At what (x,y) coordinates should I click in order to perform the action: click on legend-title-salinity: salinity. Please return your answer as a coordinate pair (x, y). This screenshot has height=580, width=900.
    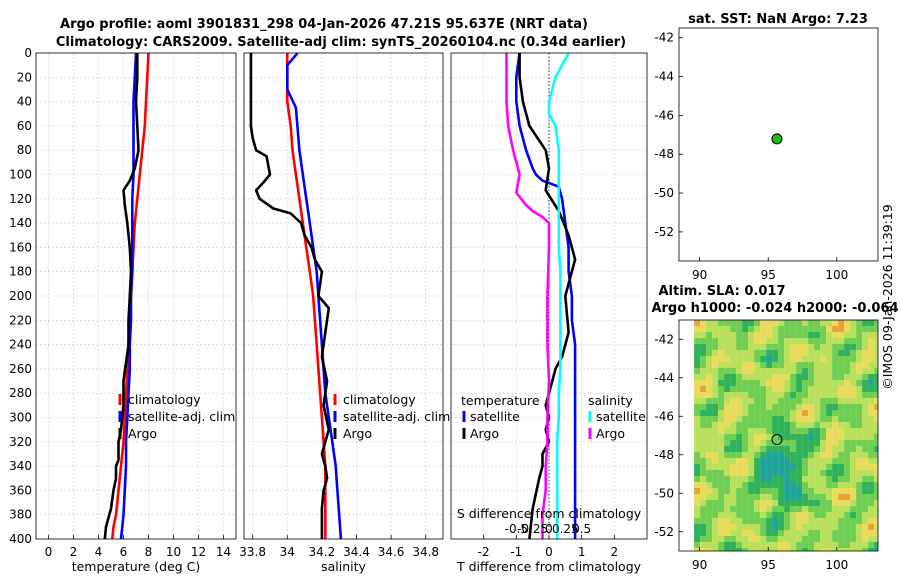
    Looking at the image, I should click on (610, 400).